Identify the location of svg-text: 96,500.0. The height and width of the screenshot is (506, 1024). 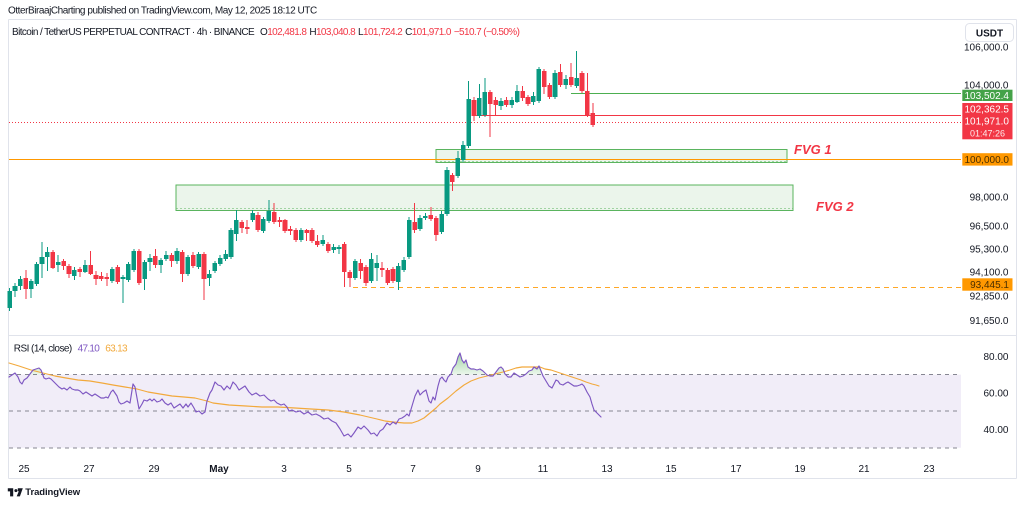
(989, 227).